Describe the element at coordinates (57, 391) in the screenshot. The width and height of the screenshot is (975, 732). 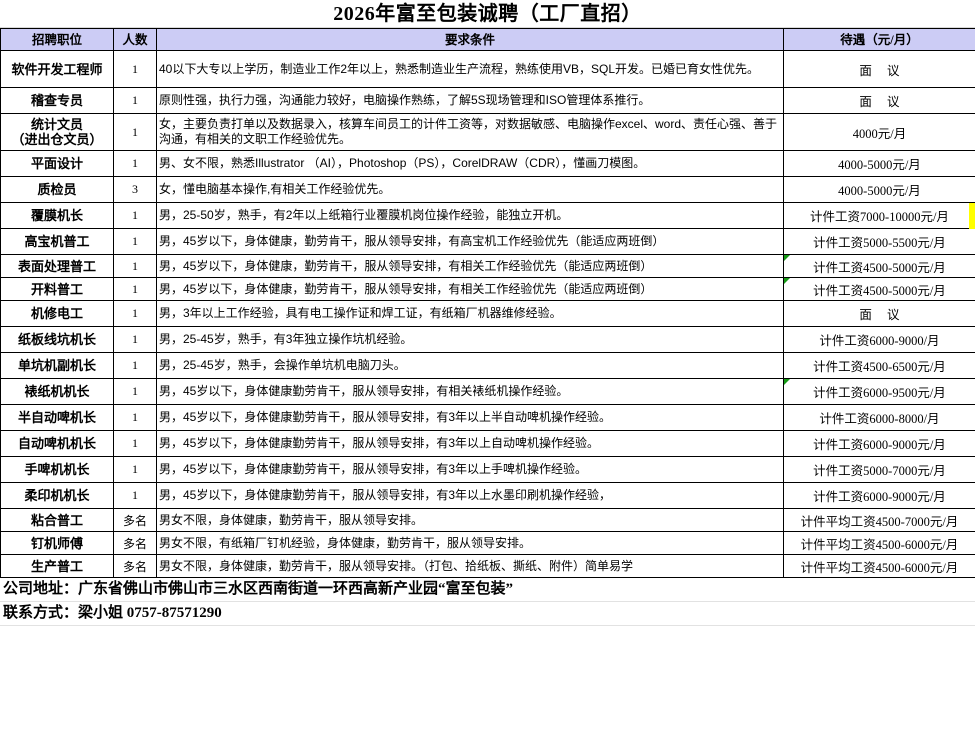
I see `cell-position: 裱纸机机长` at that location.